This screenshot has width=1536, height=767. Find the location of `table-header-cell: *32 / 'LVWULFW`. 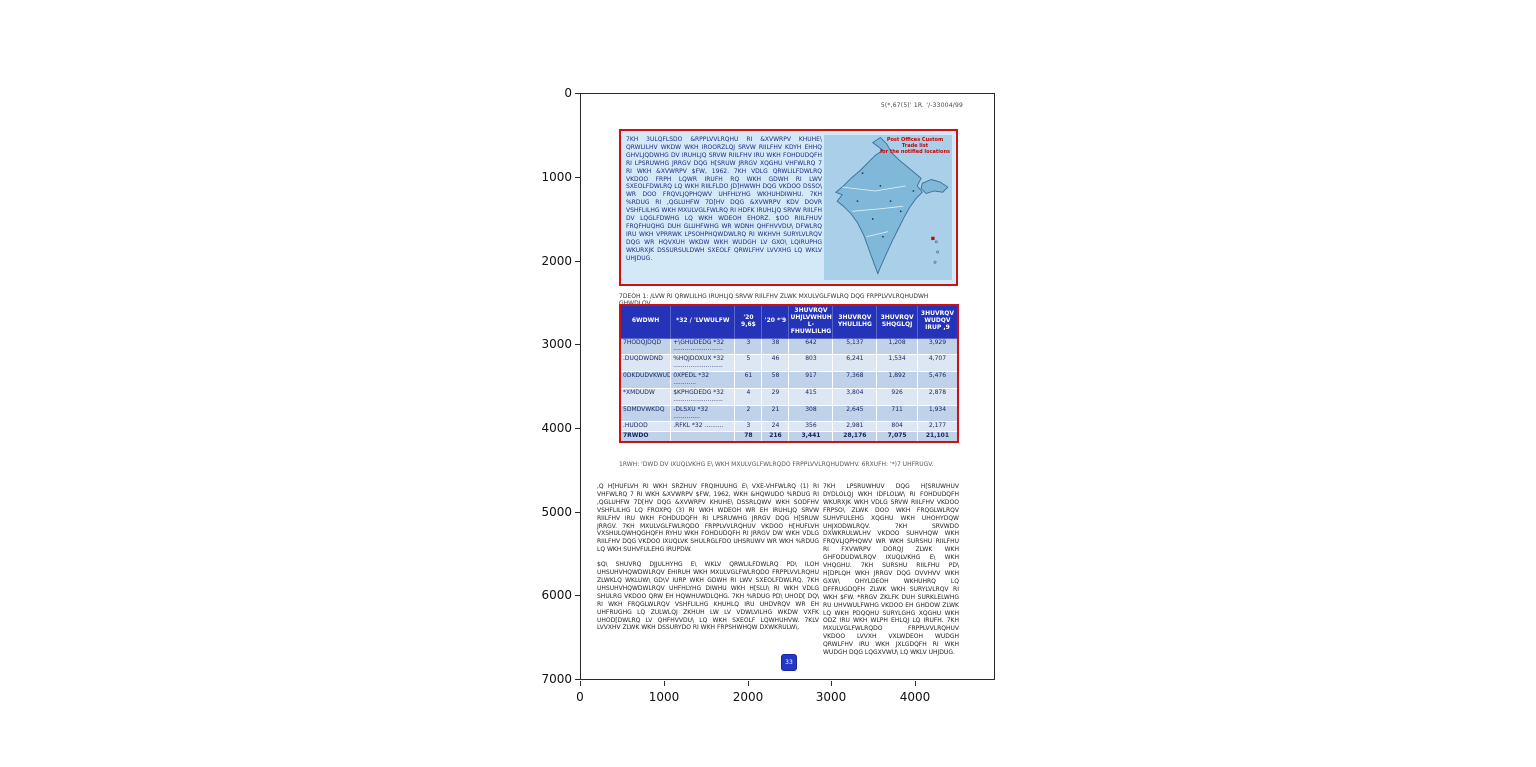

table-header-cell: *32 / 'LVWULFW is located at coordinates (703, 321).